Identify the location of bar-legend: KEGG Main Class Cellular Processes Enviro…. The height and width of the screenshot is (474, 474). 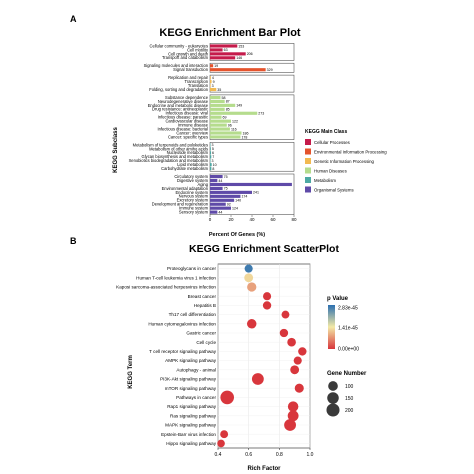
(346, 161).